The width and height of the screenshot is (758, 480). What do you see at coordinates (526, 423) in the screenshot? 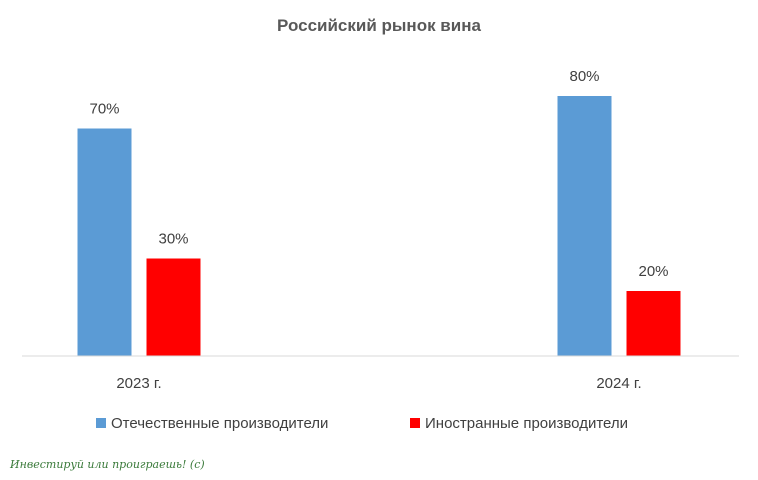
I see `legend-label: Иностранные производители` at bounding box center [526, 423].